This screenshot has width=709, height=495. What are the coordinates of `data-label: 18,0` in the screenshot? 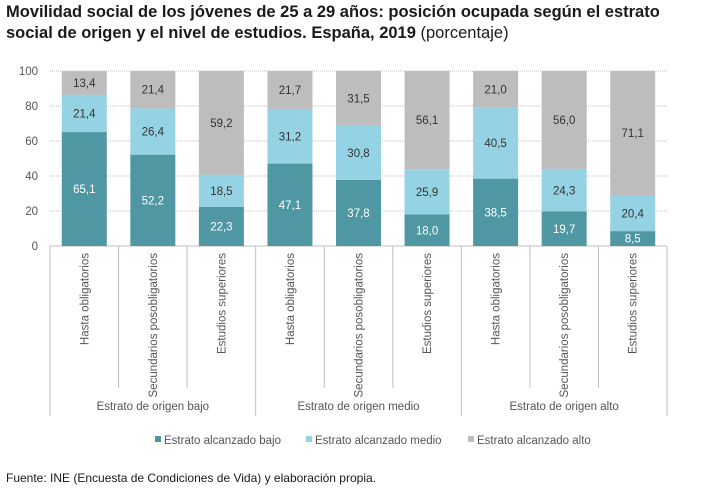 It's located at (427, 231).